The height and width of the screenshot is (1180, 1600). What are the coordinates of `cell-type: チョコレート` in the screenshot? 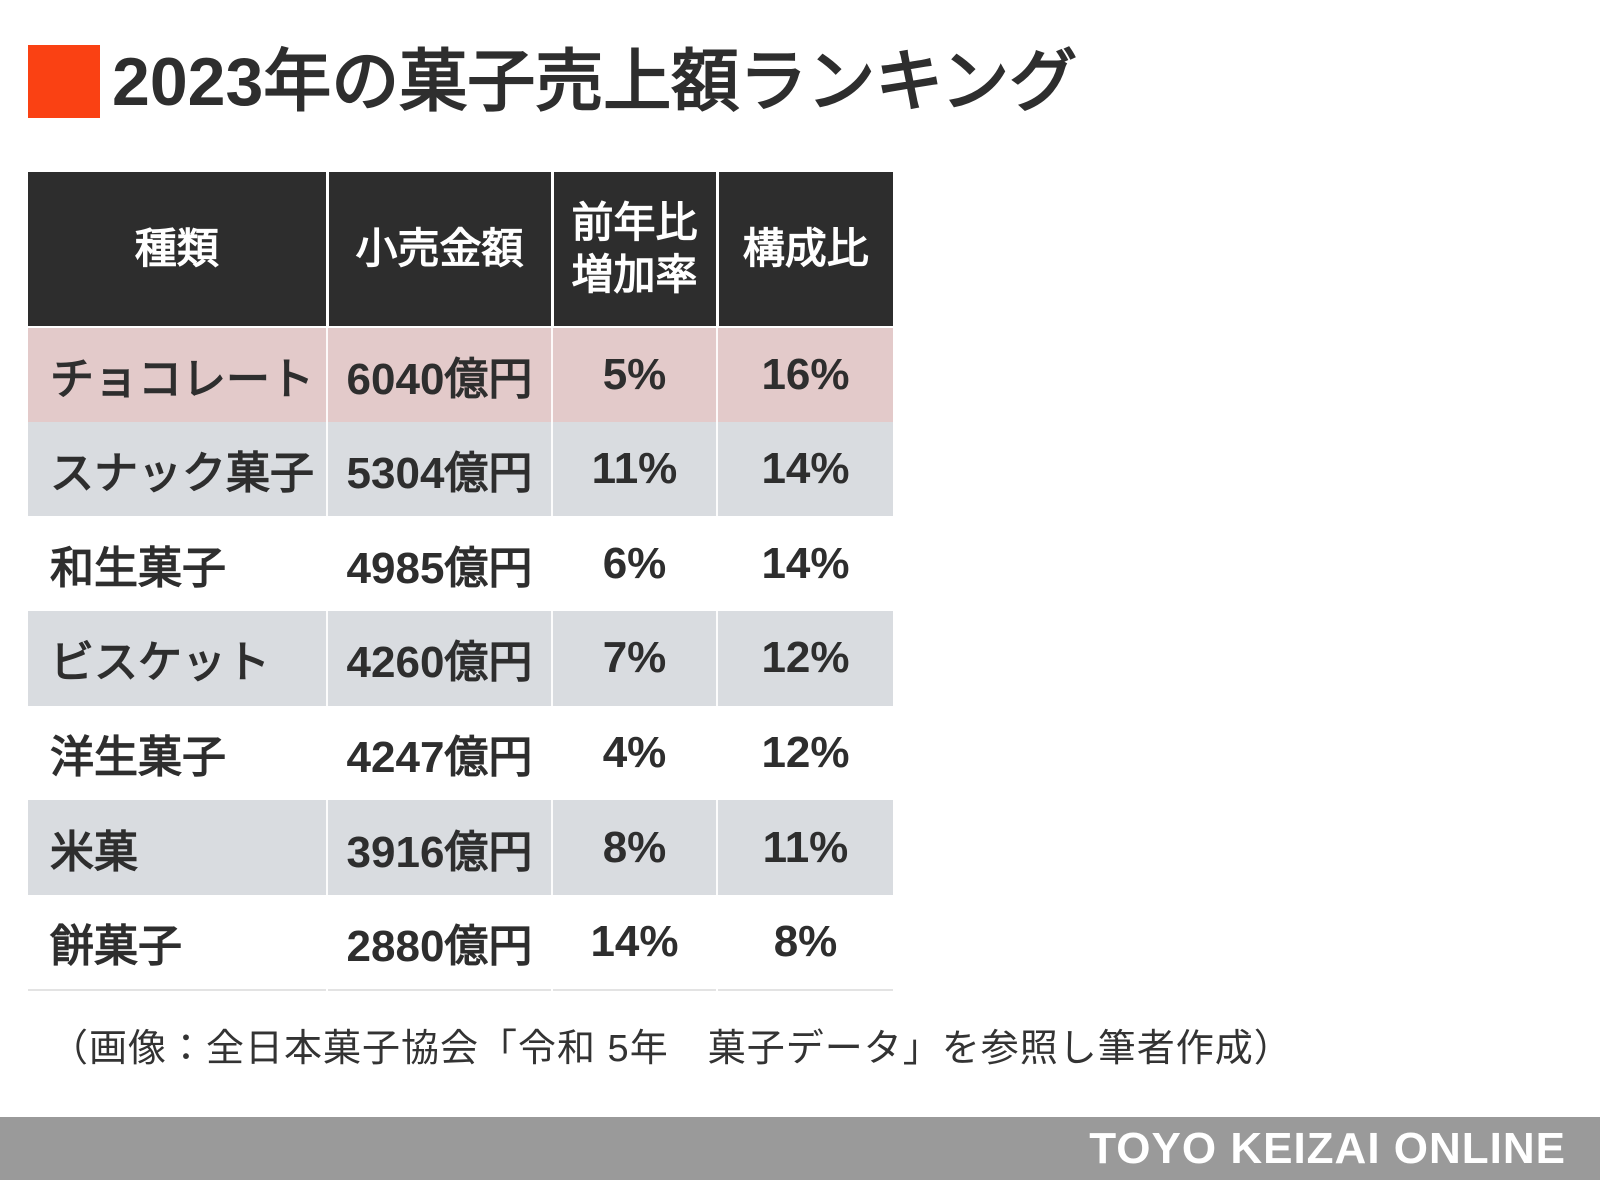 It's located at (182, 379).